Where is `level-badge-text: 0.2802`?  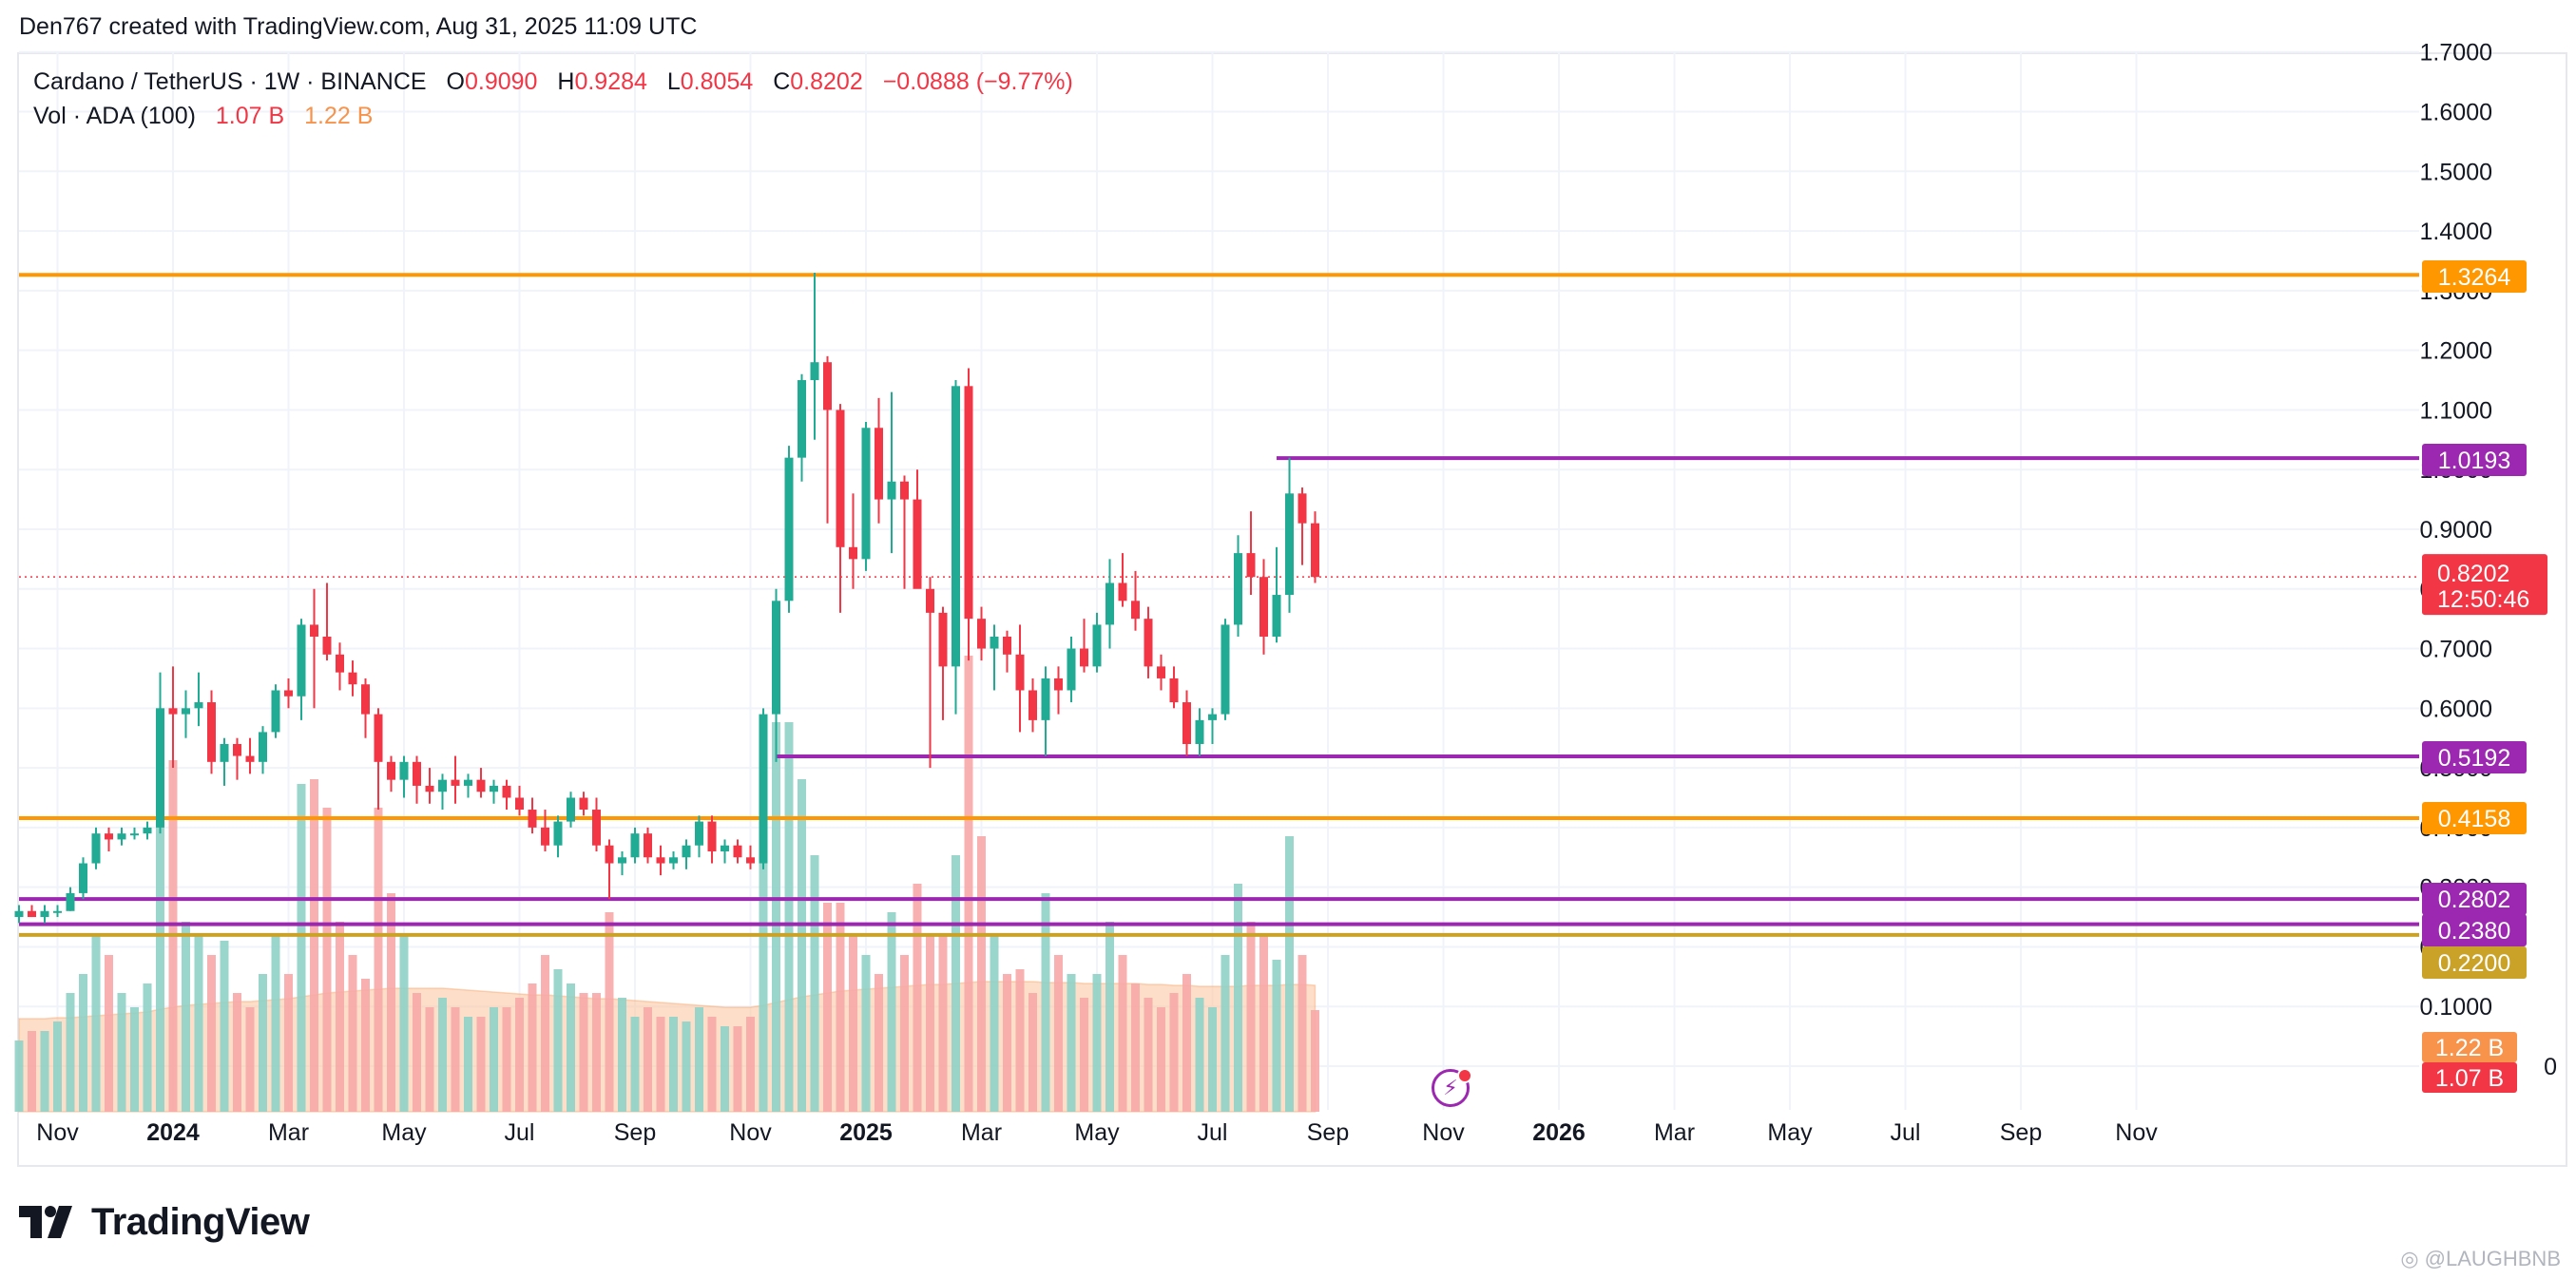 level-badge-text: 0.2802 is located at coordinates (2474, 900).